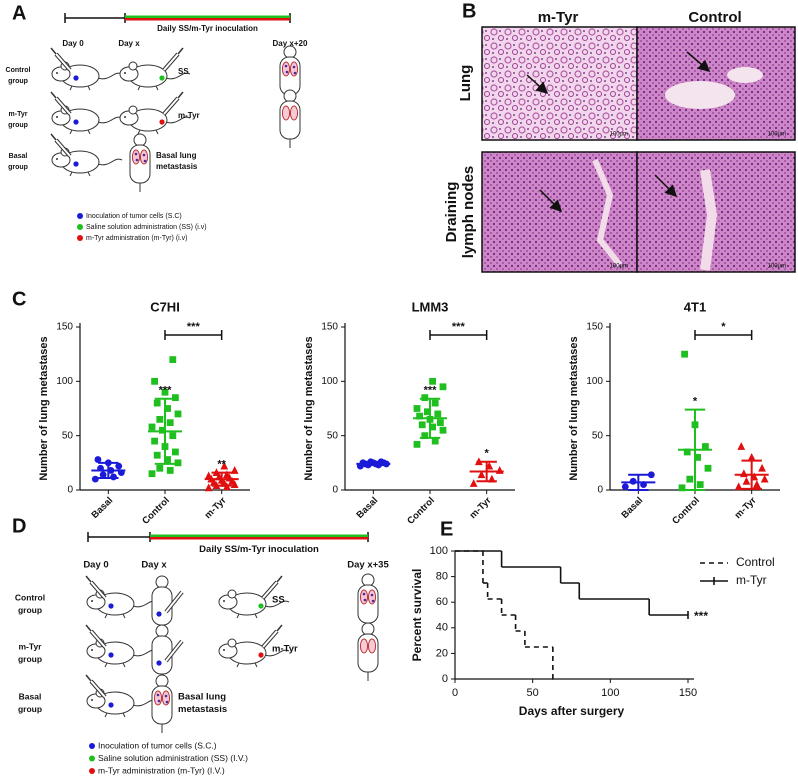 This screenshot has height=777, width=798. What do you see at coordinates (600, 490) in the screenshot?
I see `y-tick-label: 0` at bounding box center [600, 490].